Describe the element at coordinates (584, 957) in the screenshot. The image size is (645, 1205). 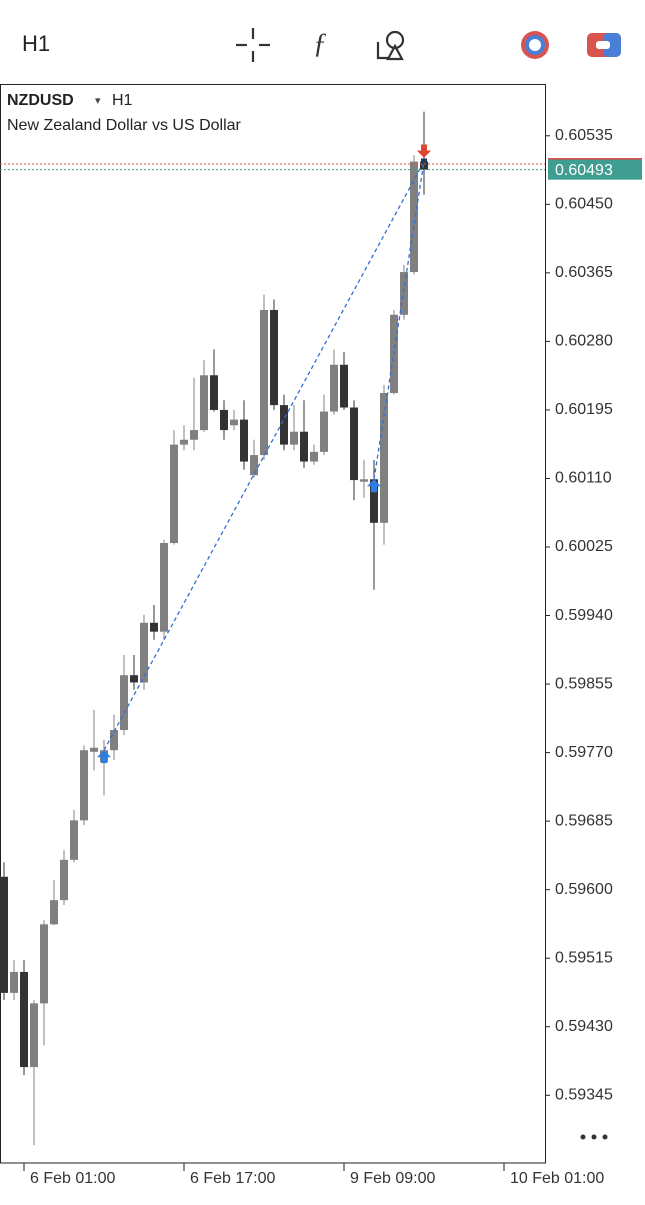
I see `y-tick-label: 0.59515` at that location.